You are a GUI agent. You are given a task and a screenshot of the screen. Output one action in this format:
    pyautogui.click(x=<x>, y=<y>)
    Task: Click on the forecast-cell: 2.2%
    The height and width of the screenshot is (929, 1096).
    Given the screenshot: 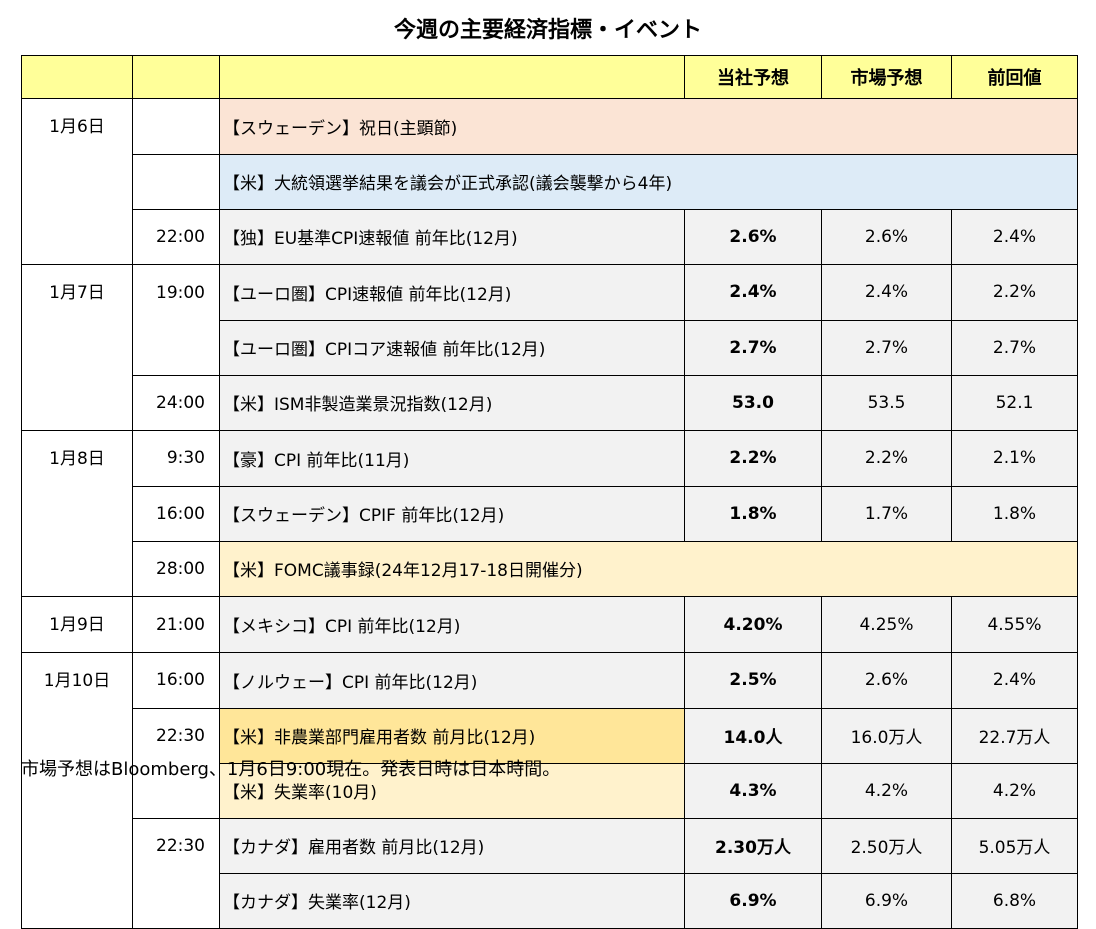 What is the action you would take?
    pyautogui.click(x=753, y=458)
    